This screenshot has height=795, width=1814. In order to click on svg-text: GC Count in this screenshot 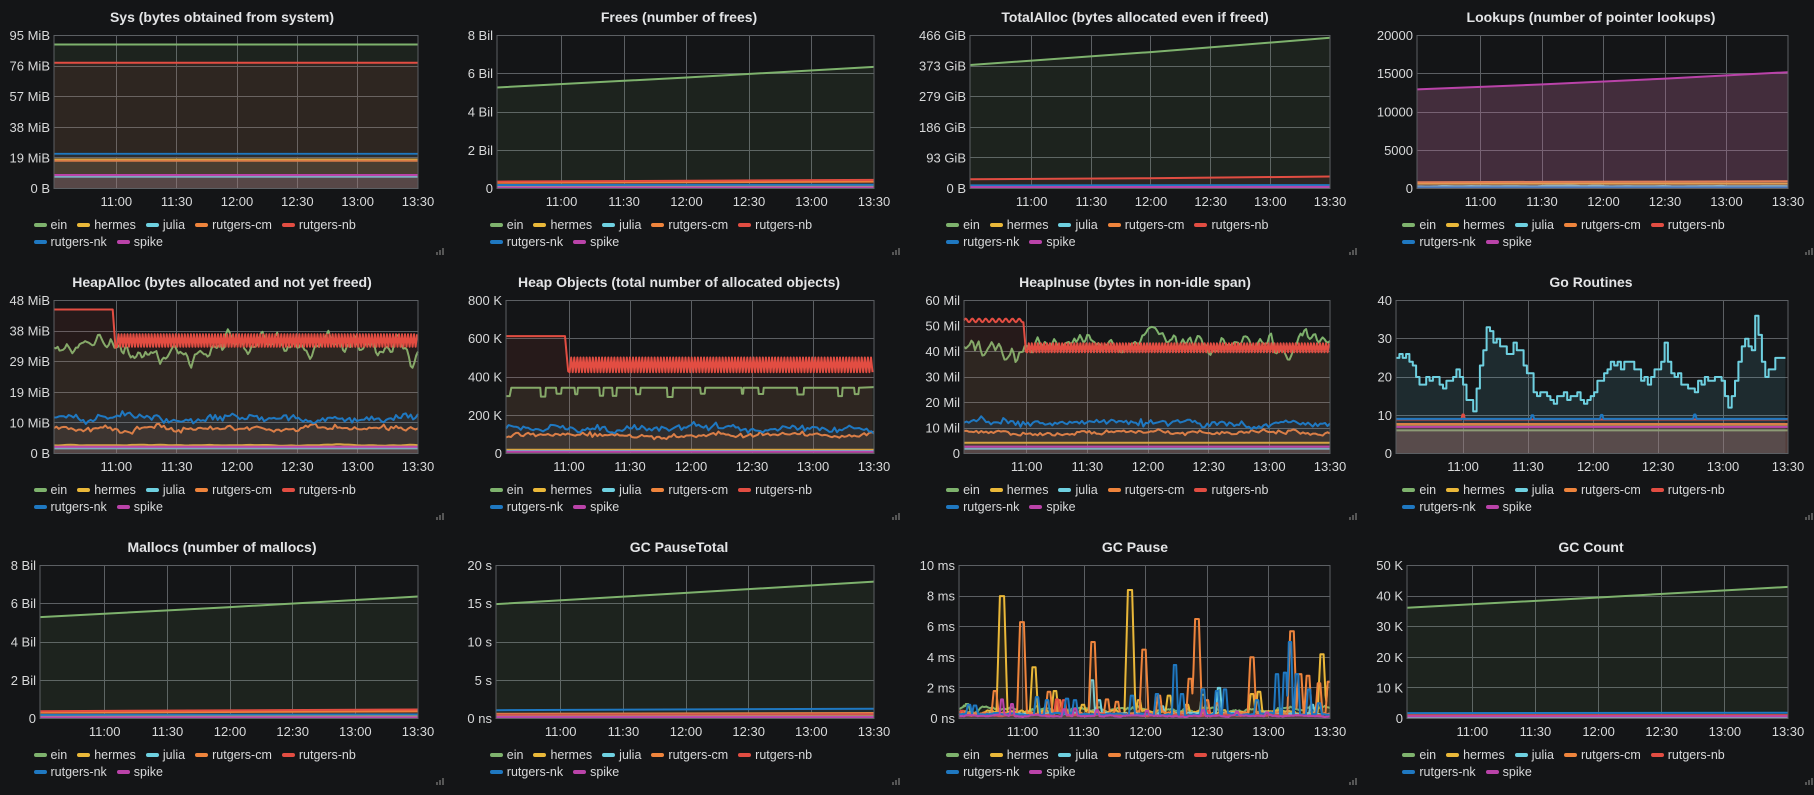, I will do `click(1591, 547)`.